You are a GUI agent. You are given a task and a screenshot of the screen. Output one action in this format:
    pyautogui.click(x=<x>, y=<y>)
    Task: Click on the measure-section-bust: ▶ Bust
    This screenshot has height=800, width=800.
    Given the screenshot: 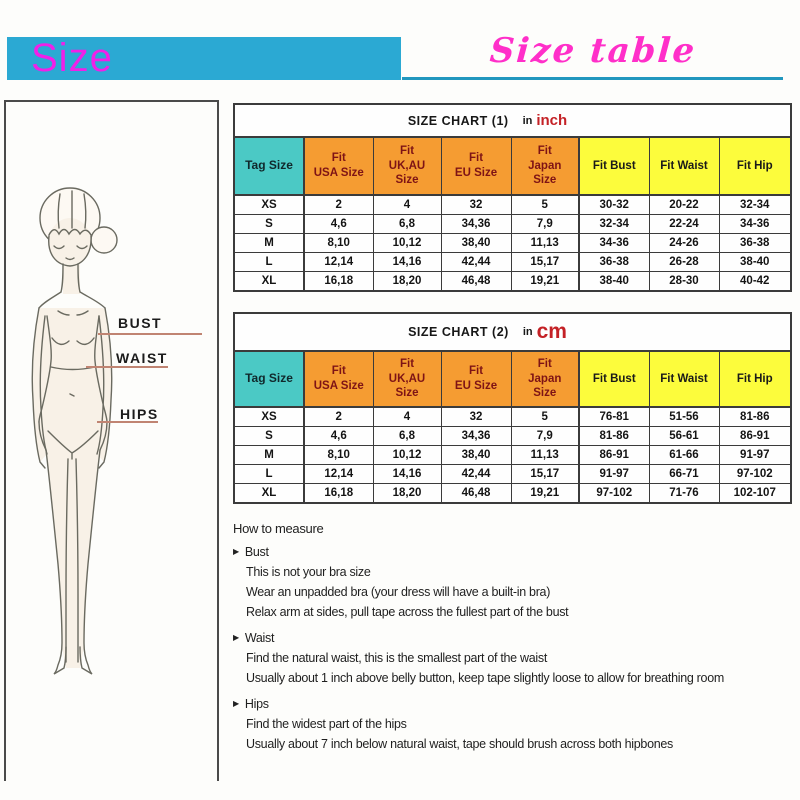 What is the action you would take?
    pyautogui.click(x=516, y=552)
    